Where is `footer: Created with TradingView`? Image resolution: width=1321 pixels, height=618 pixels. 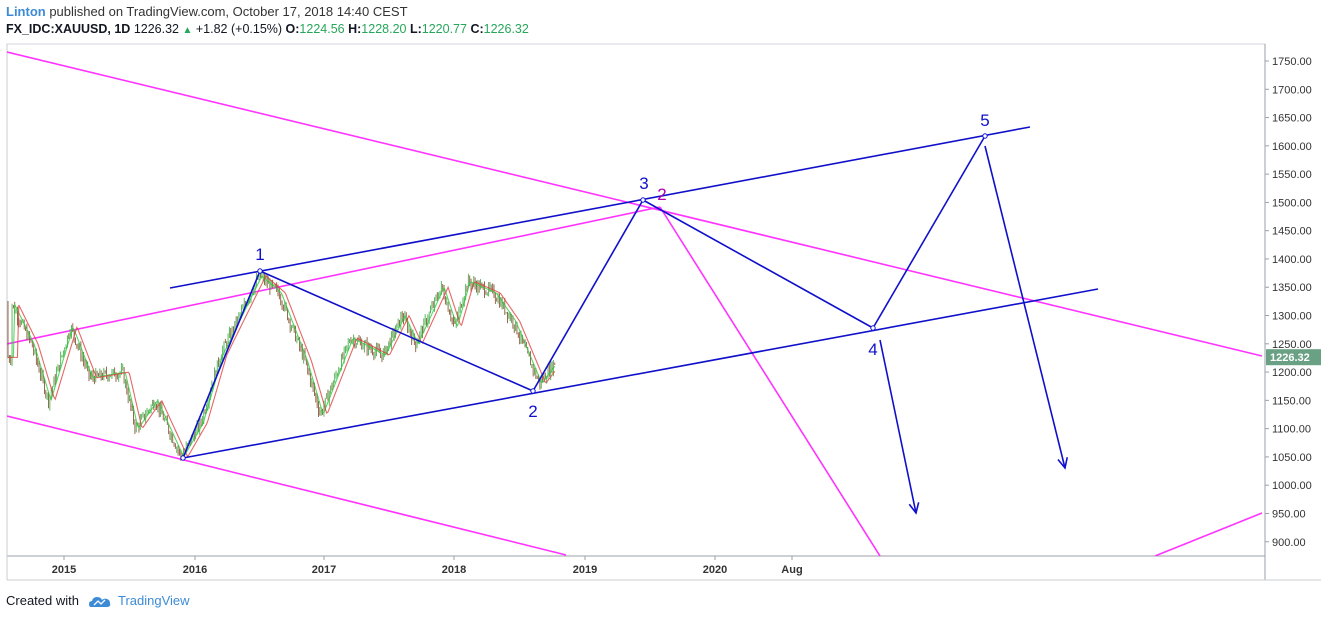 footer: Created with TradingView is located at coordinates (98, 600).